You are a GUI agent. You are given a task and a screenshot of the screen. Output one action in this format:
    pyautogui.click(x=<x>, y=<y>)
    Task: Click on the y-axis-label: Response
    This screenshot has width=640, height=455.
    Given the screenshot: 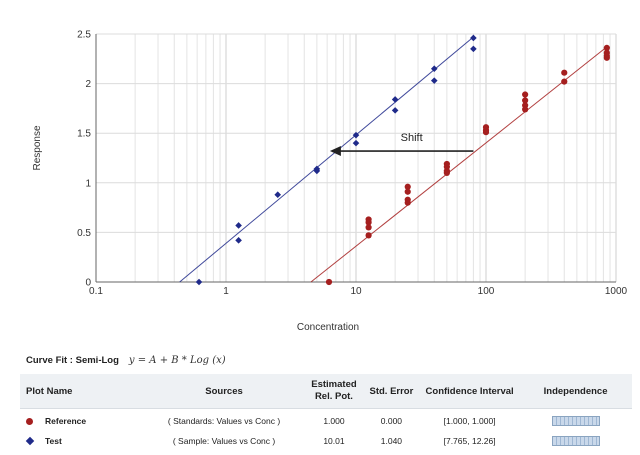 What is the action you would take?
    pyautogui.click(x=37, y=147)
    